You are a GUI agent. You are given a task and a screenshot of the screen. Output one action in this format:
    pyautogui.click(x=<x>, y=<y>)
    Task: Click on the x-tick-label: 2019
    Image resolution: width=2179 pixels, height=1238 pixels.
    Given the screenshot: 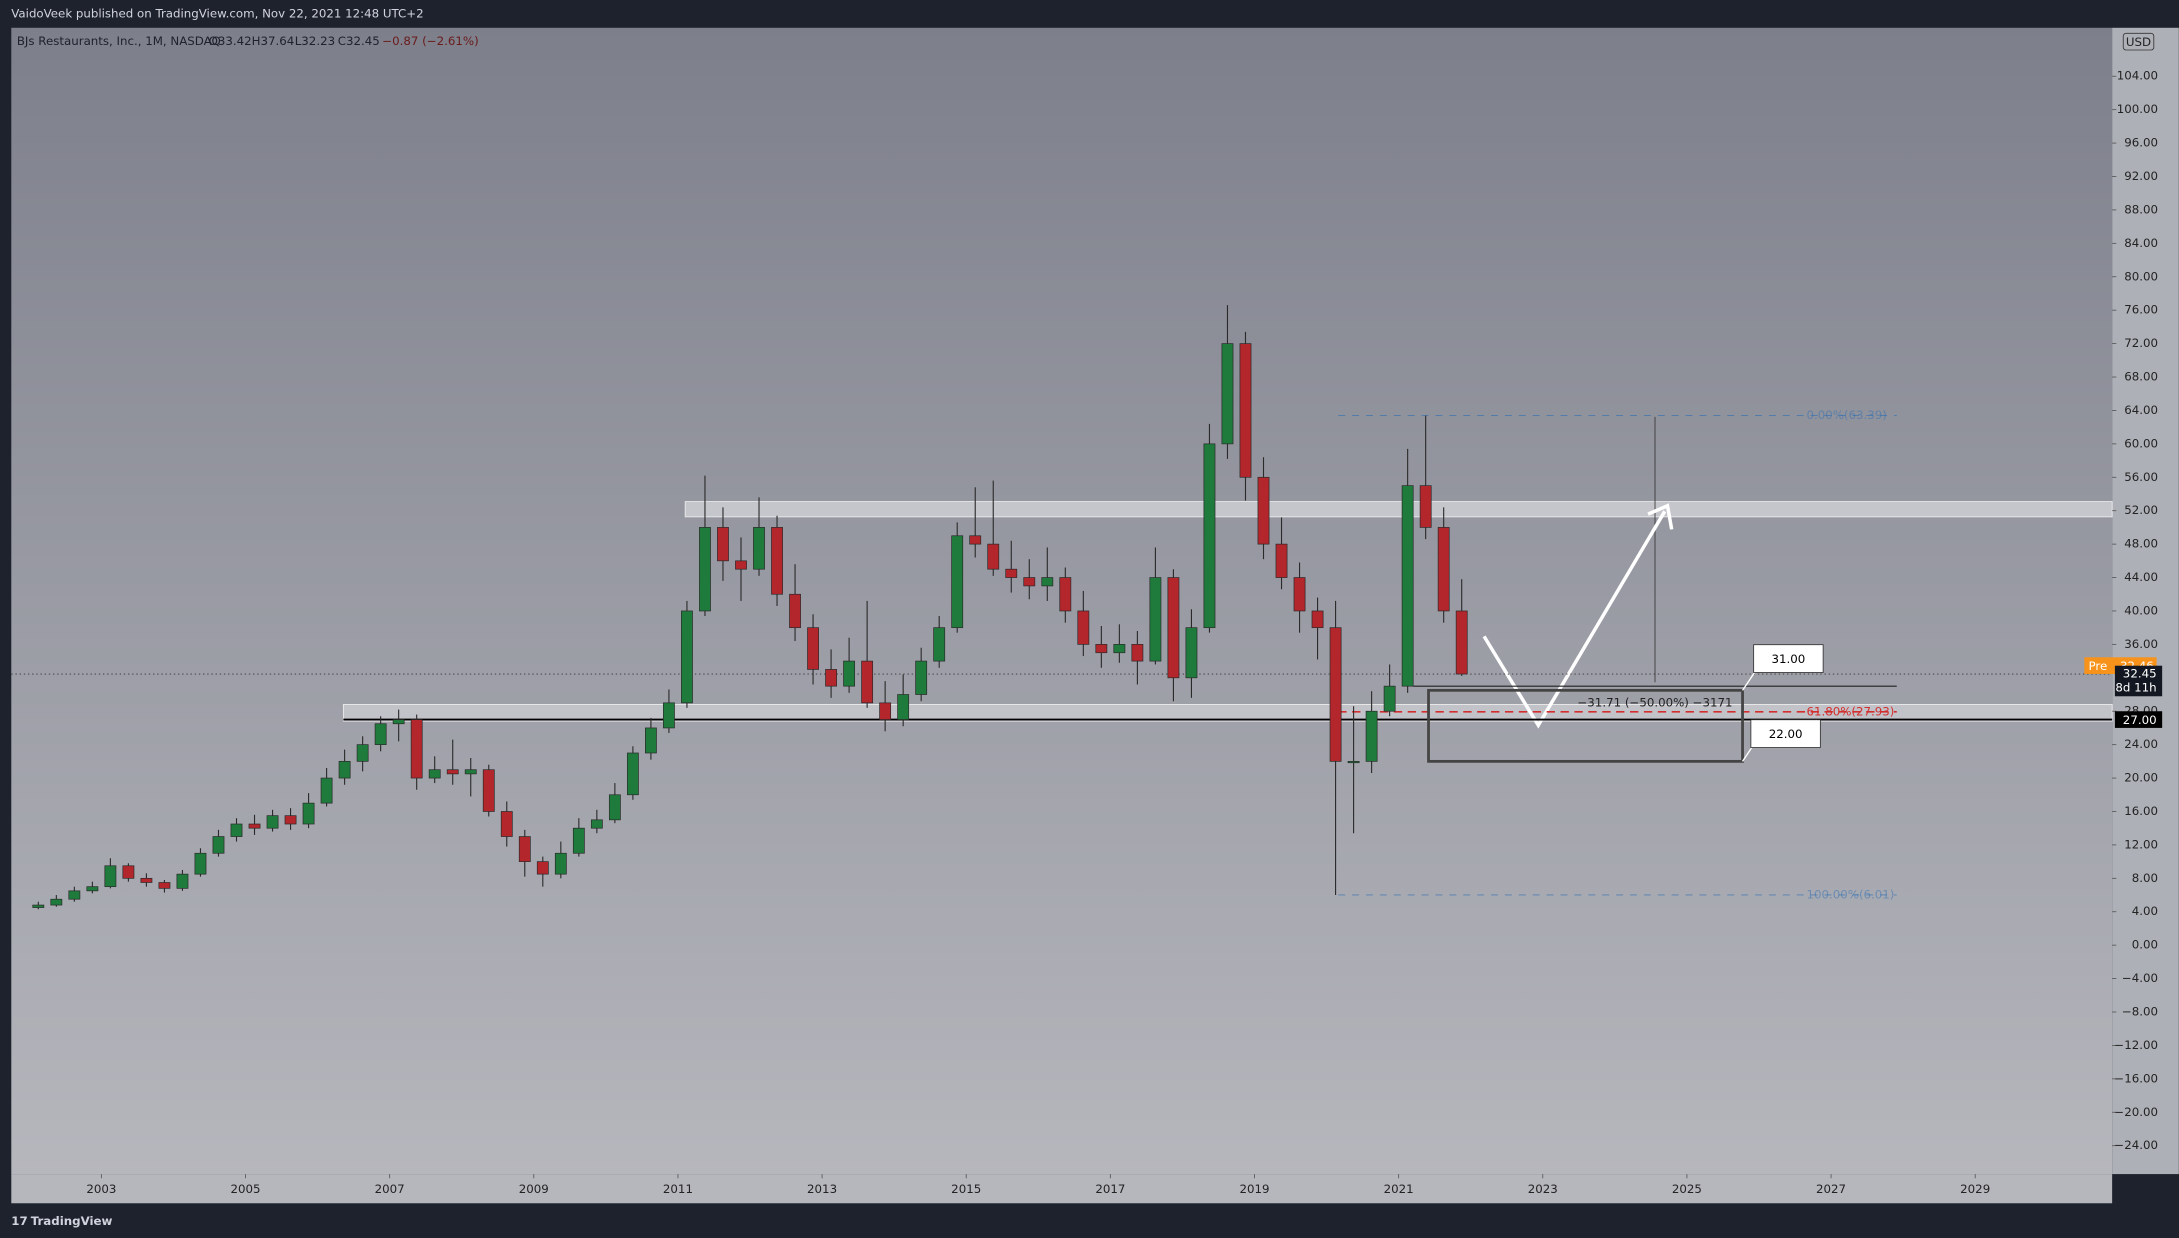 What is the action you would take?
    pyautogui.click(x=1254, y=1189)
    